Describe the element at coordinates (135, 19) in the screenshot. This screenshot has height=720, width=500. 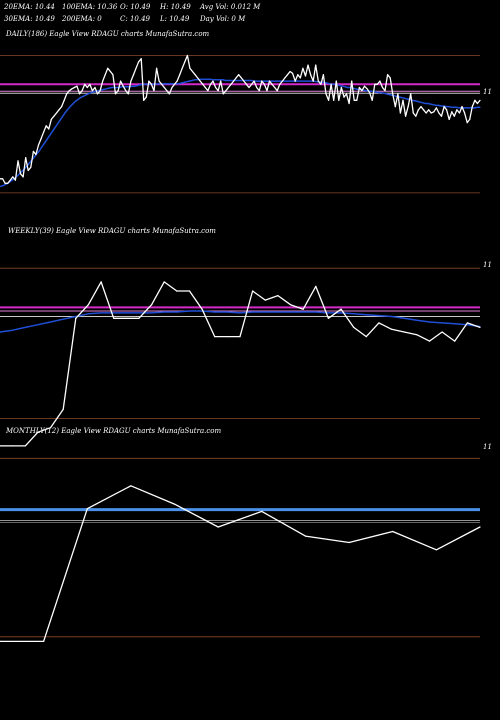
I see `stat-close: C: 10.49` at that location.